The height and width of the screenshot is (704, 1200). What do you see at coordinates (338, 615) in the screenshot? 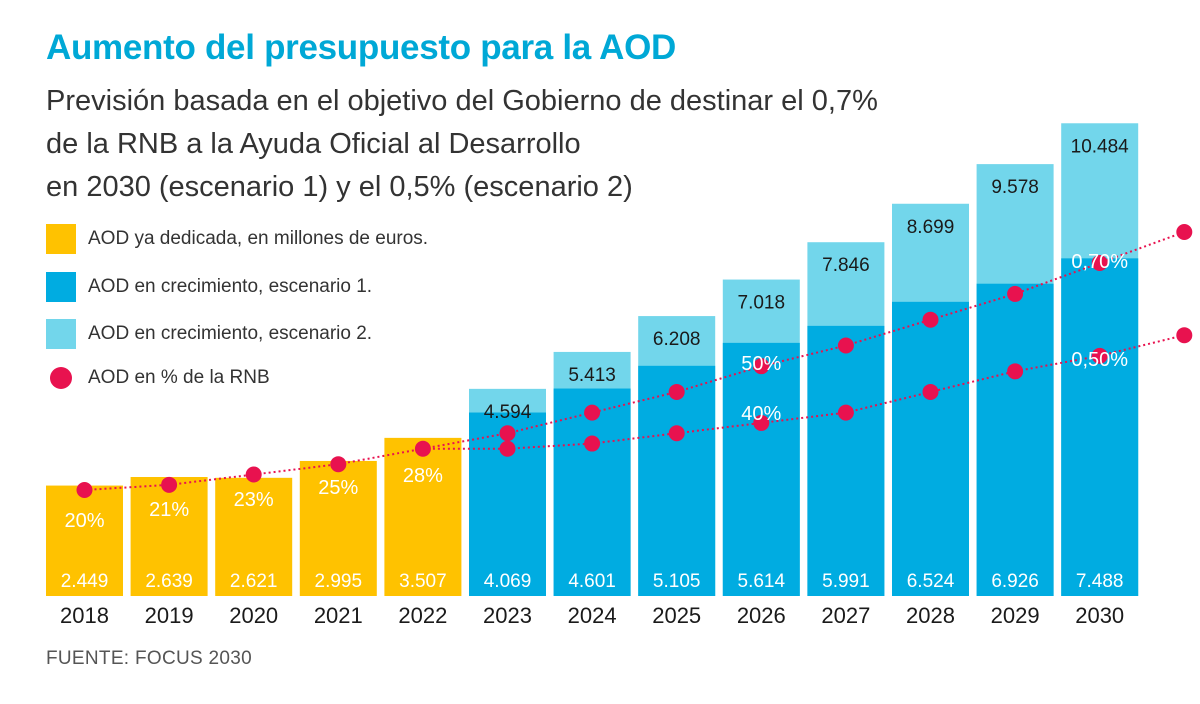
I see `x-tick-2021: 2021` at bounding box center [338, 615].